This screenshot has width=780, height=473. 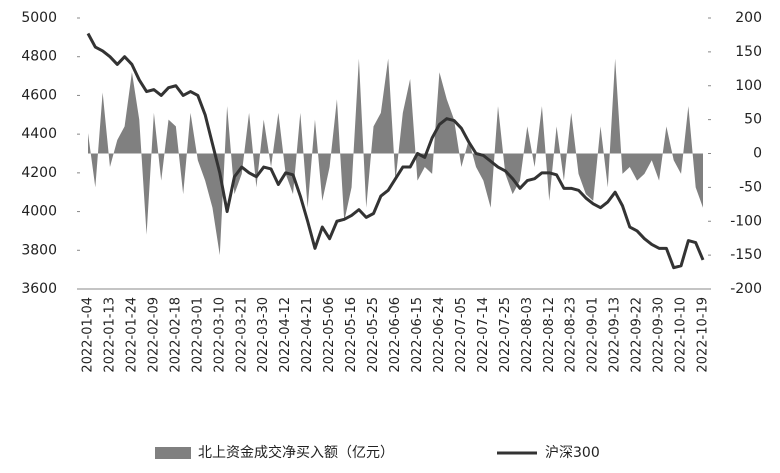 I want to click on x-tick-label: 2022-03-21, so click(x=241, y=335).